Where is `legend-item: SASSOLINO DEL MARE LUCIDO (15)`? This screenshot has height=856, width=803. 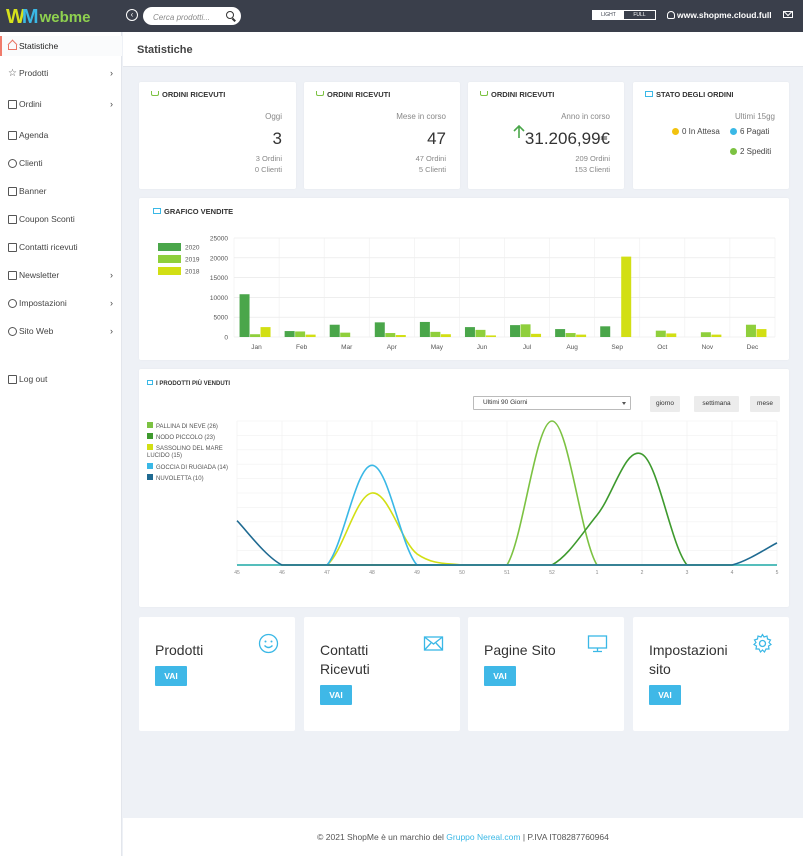 legend-item: SASSOLINO DEL MARE LUCIDO (15) is located at coordinates (189, 452).